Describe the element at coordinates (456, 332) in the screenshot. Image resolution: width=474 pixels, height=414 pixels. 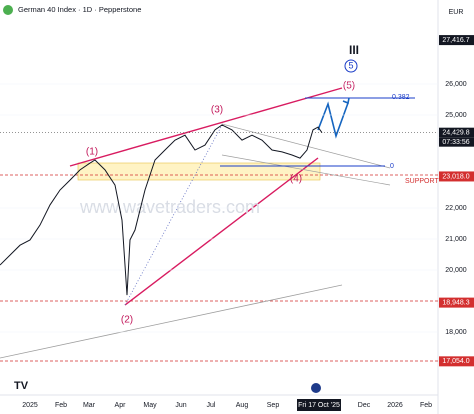
I see `y-tick-label: 18,000` at that location.